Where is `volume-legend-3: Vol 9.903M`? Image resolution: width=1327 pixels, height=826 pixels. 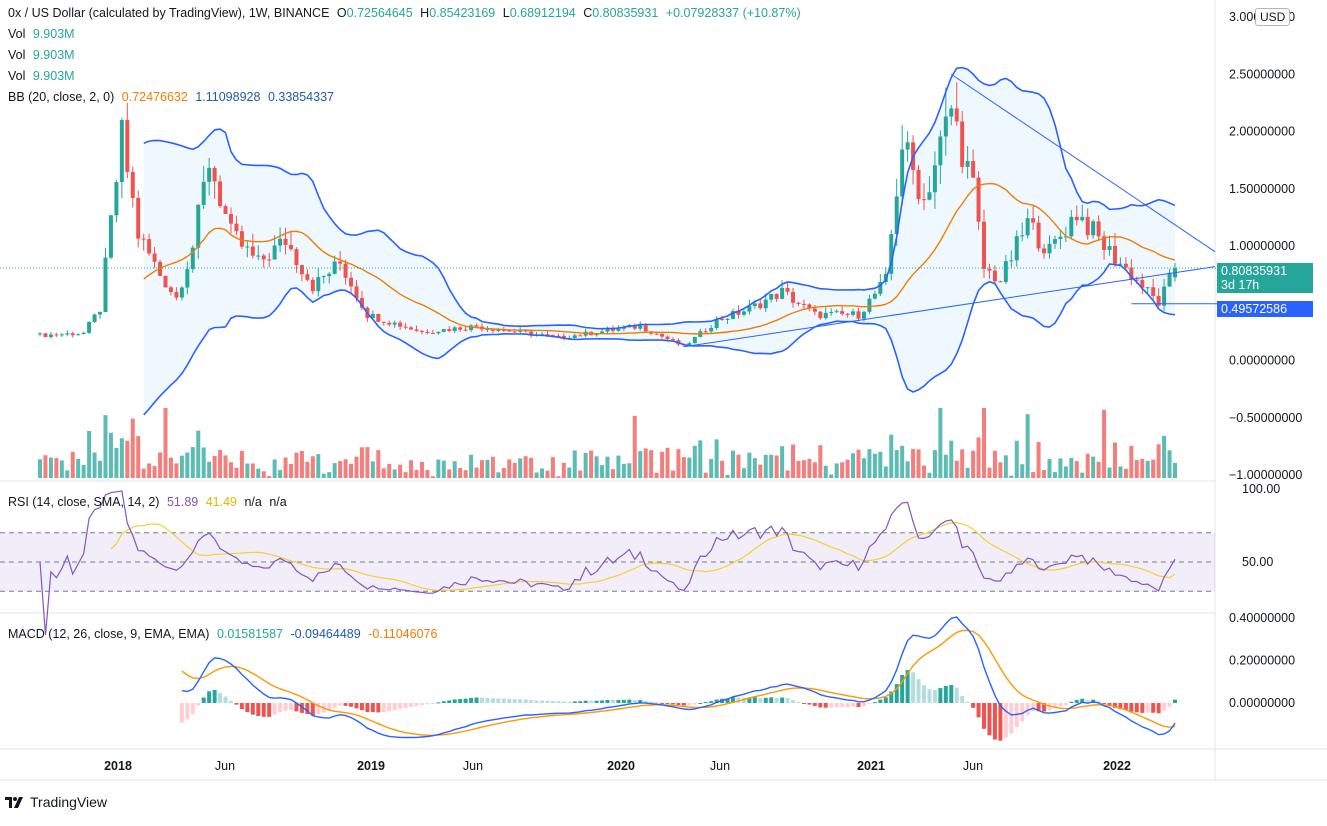
volume-legend-3: Vol 9.903M is located at coordinates (43, 76).